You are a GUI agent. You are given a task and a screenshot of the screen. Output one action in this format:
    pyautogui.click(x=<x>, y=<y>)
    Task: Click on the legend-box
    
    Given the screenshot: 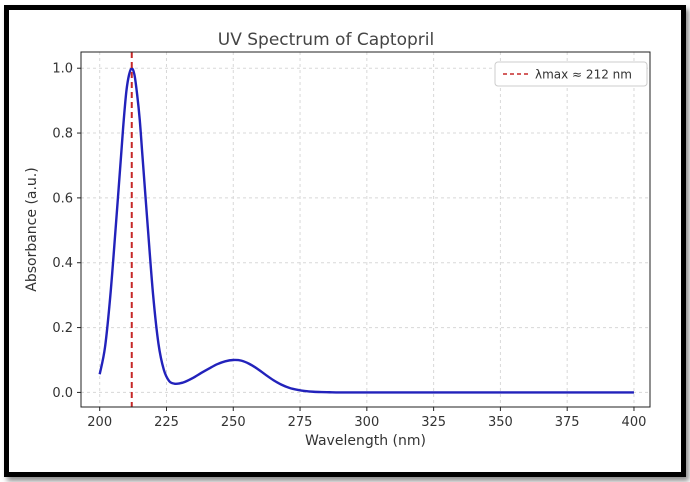 What is the action you would take?
    pyautogui.click(x=571, y=74)
    